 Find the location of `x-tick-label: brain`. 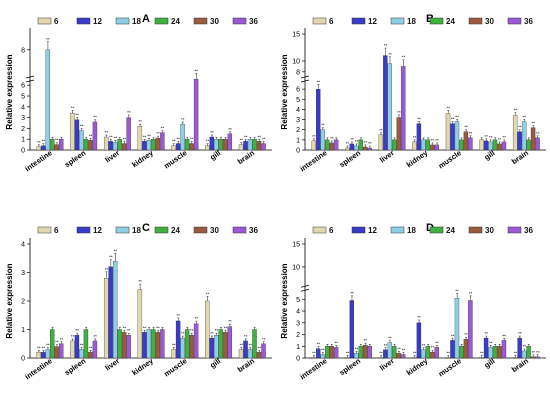

x-tick-label: brain is located at coordinates (520, 365).